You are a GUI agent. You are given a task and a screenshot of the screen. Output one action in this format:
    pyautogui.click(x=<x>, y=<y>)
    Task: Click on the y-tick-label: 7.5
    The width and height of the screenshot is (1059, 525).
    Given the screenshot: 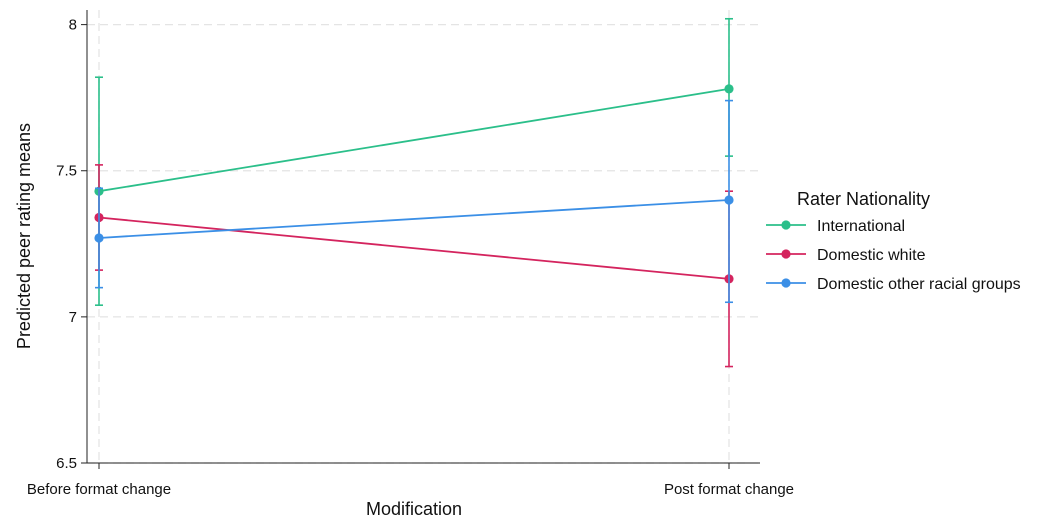 What is the action you would take?
    pyautogui.click(x=66, y=171)
    